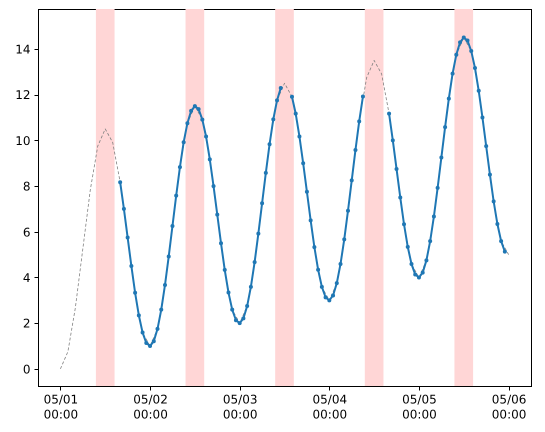 The height and width of the screenshot is (432, 545). Describe the element at coordinates (509, 407) in the screenshot. I see `x-tick-label: 05/06 00:00` at that location.